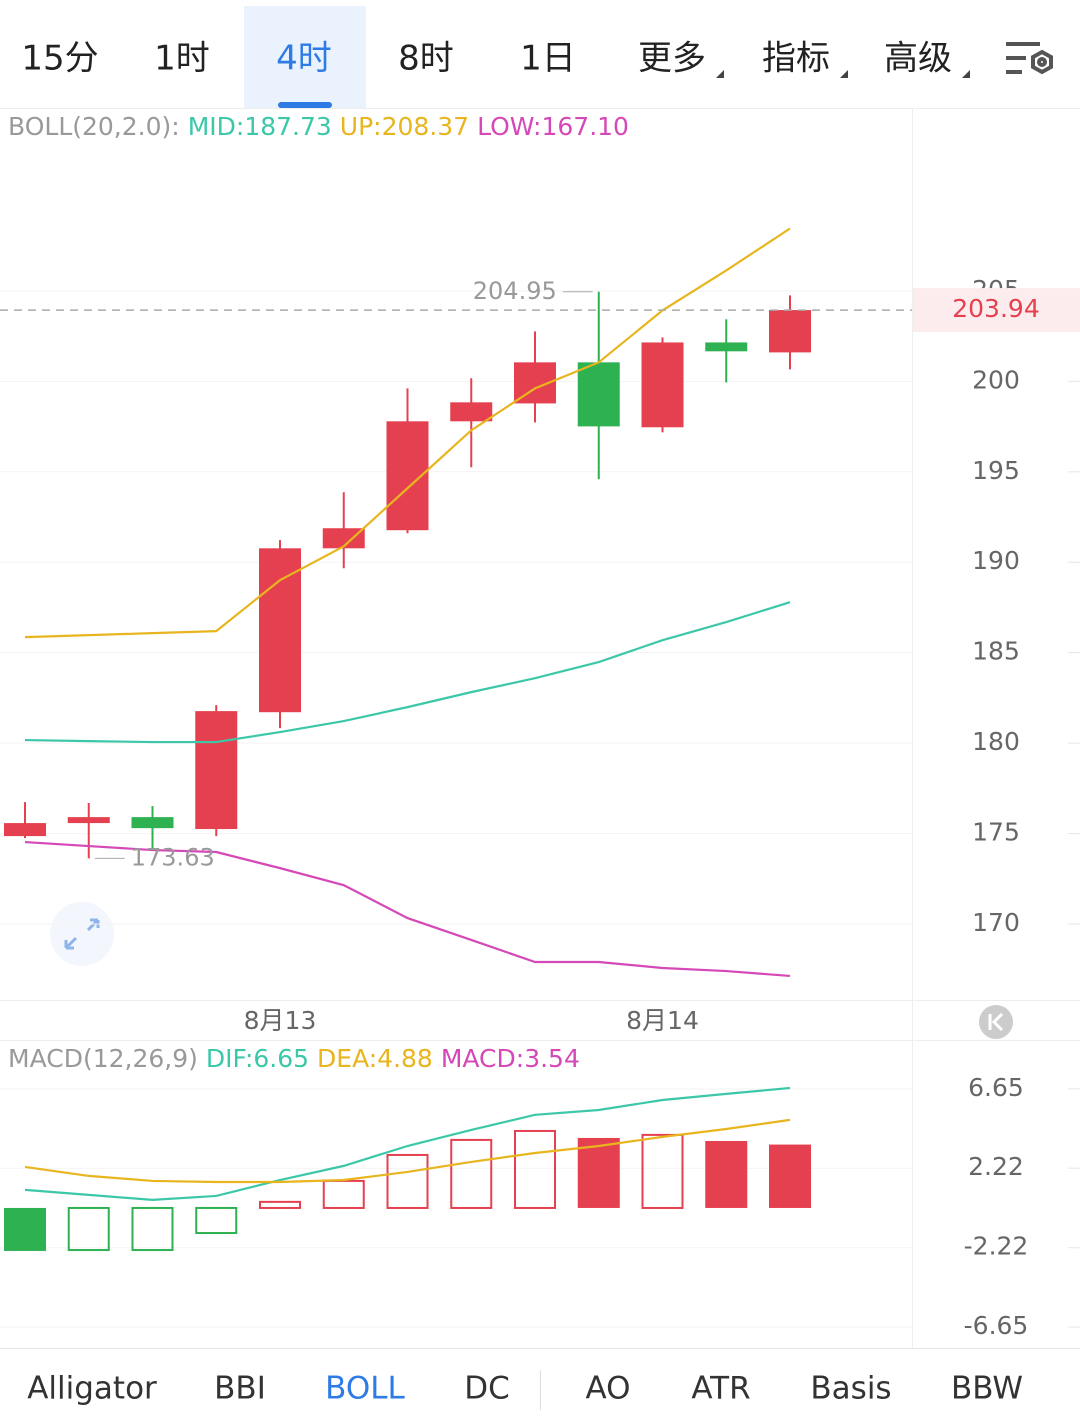 This screenshot has width=1080, height=1428. I want to click on legend-item: DIF:6.65, so click(257, 1058).